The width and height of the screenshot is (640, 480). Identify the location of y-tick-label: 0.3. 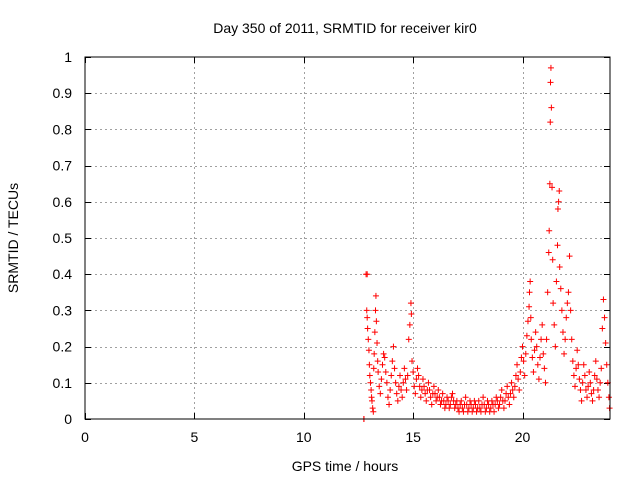
(63, 310).